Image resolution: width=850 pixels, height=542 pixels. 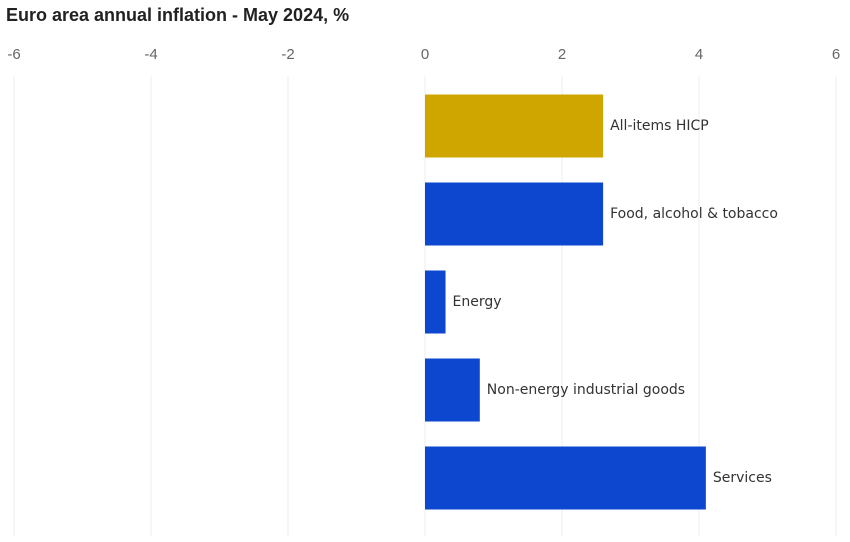 I want to click on x-tick-label: -2, so click(x=287, y=54).